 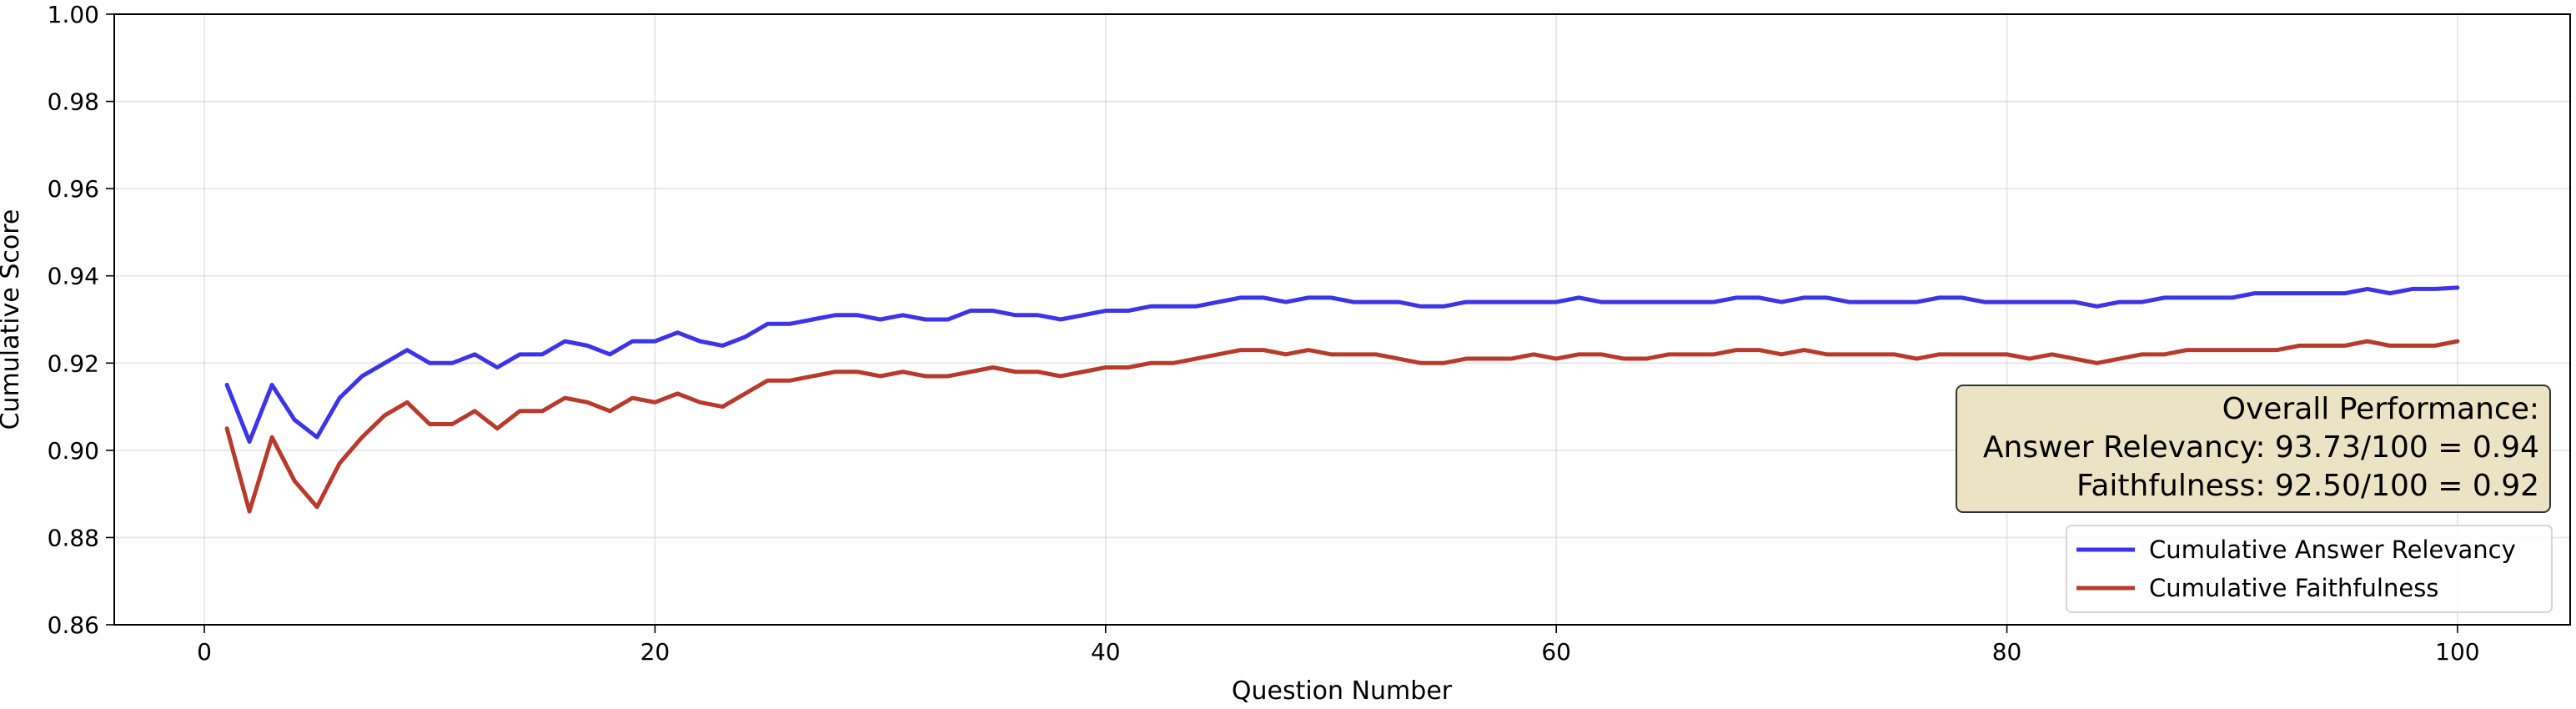 What do you see at coordinates (1342, 691) in the screenshot?
I see `x-axis-label: Question Number` at bounding box center [1342, 691].